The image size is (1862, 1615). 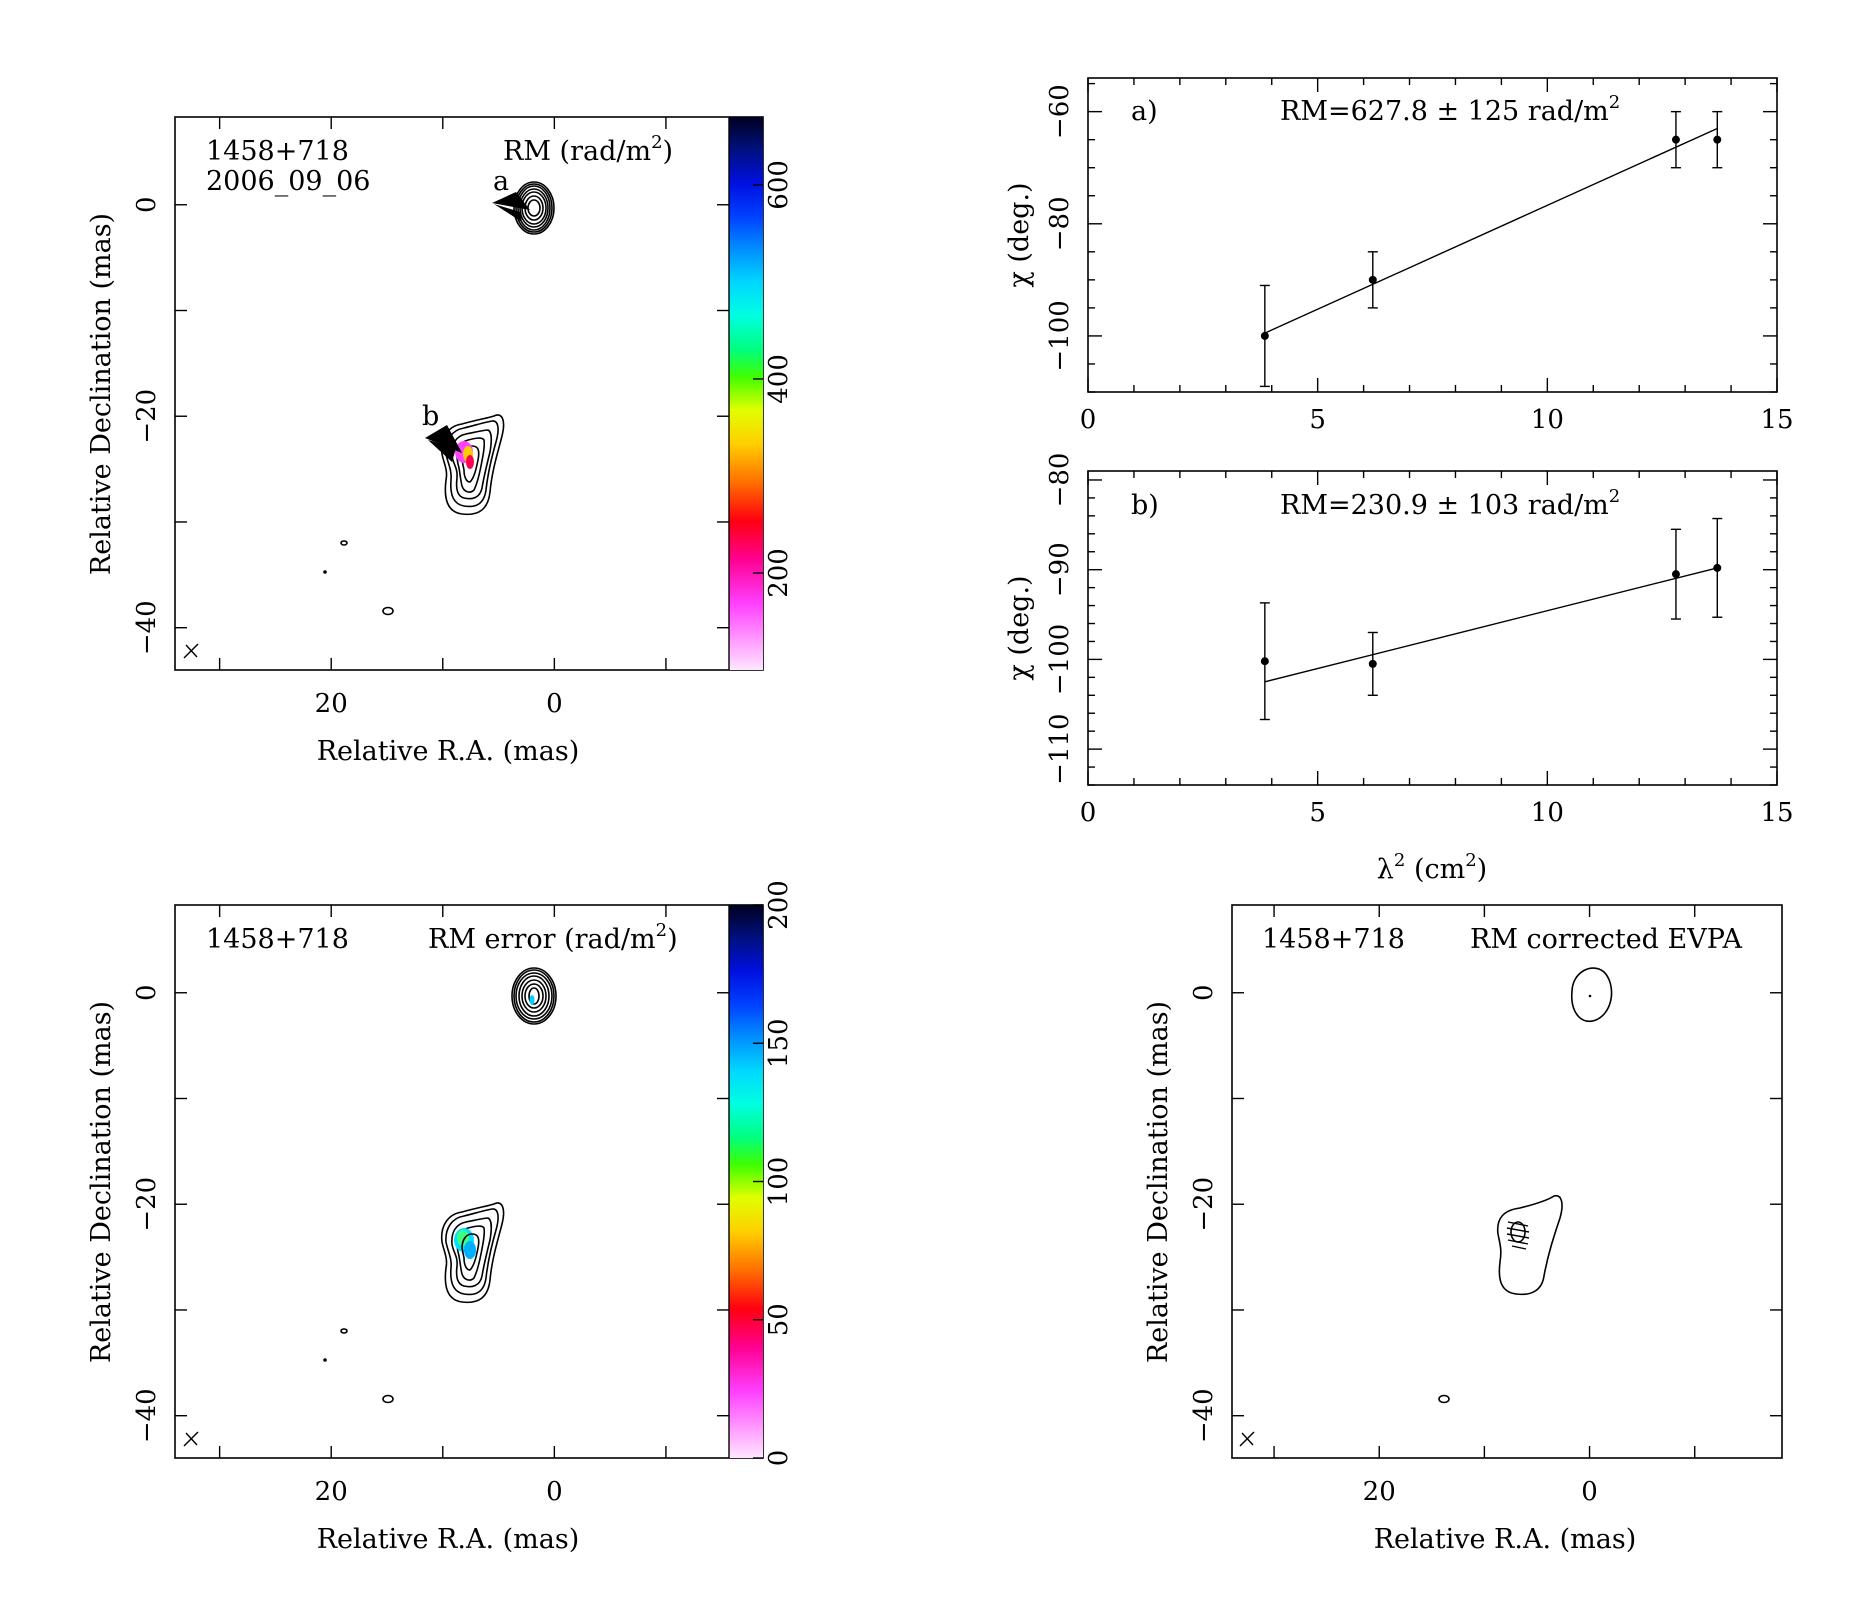 What do you see at coordinates (779, 379) in the screenshot?
I see `colorbar-tick-label: 400` at bounding box center [779, 379].